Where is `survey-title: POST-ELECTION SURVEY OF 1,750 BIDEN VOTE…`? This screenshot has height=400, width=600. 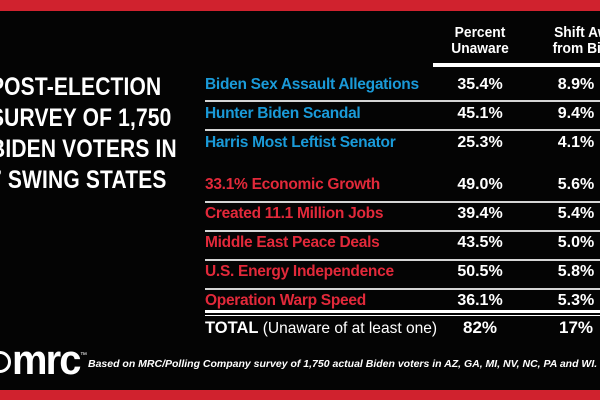
survey-title: POST-ELECTION SURVEY OF 1,750 BIDEN VOTE… is located at coordinates (88, 134).